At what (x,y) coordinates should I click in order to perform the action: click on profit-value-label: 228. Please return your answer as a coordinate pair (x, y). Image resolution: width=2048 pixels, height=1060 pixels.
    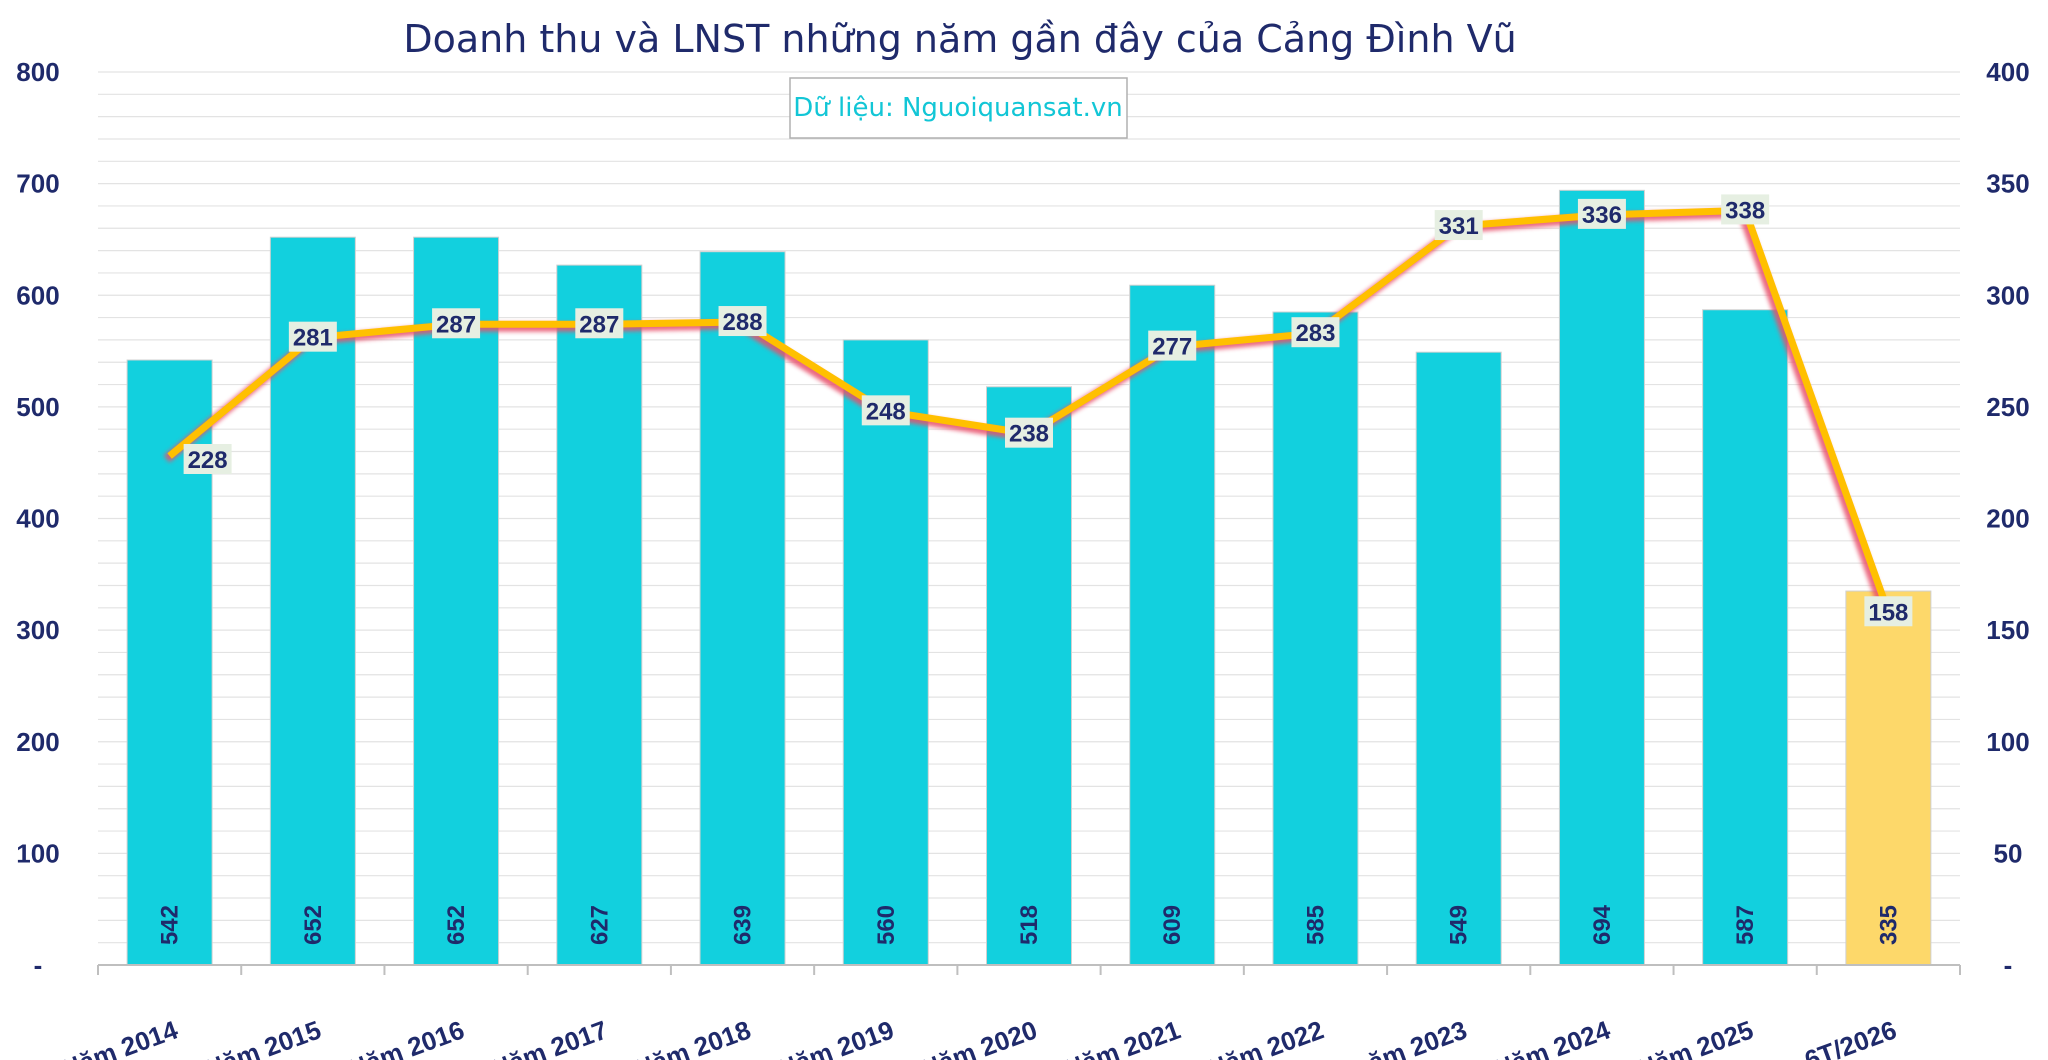
    Looking at the image, I should click on (208, 460).